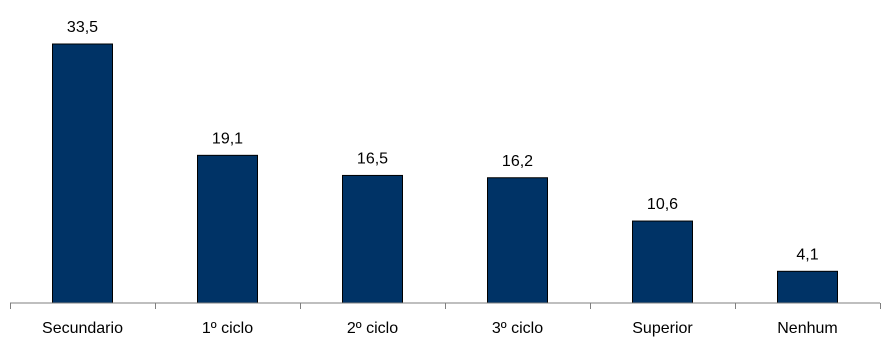  Describe the element at coordinates (662, 328) in the screenshot. I see `category-label: Superior` at that location.